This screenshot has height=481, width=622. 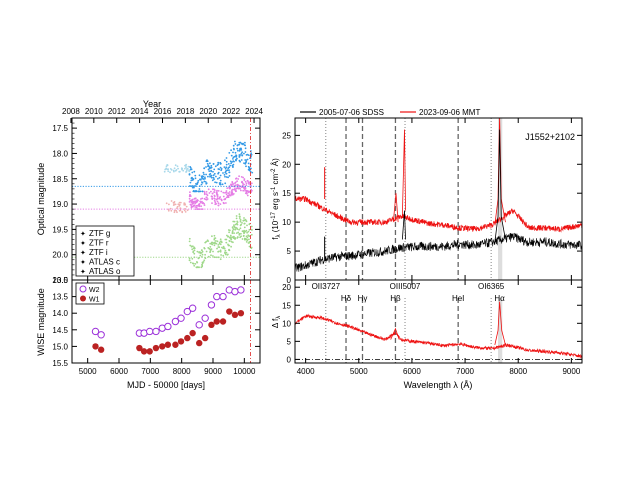 What do you see at coordinates (403, 225) in the screenshot?
I see `spike` at bounding box center [403, 225].